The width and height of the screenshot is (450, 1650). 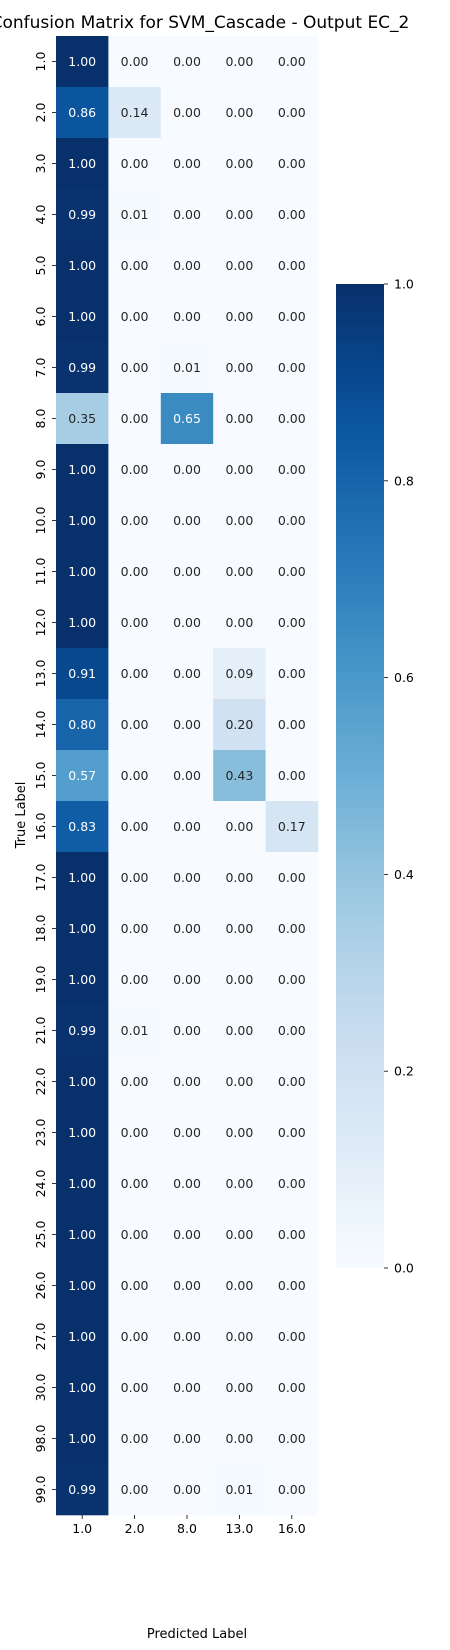 What do you see at coordinates (40, 929) in the screenshot?
I see `y-tick-label: 18.0` at bounding box center [40, 929].